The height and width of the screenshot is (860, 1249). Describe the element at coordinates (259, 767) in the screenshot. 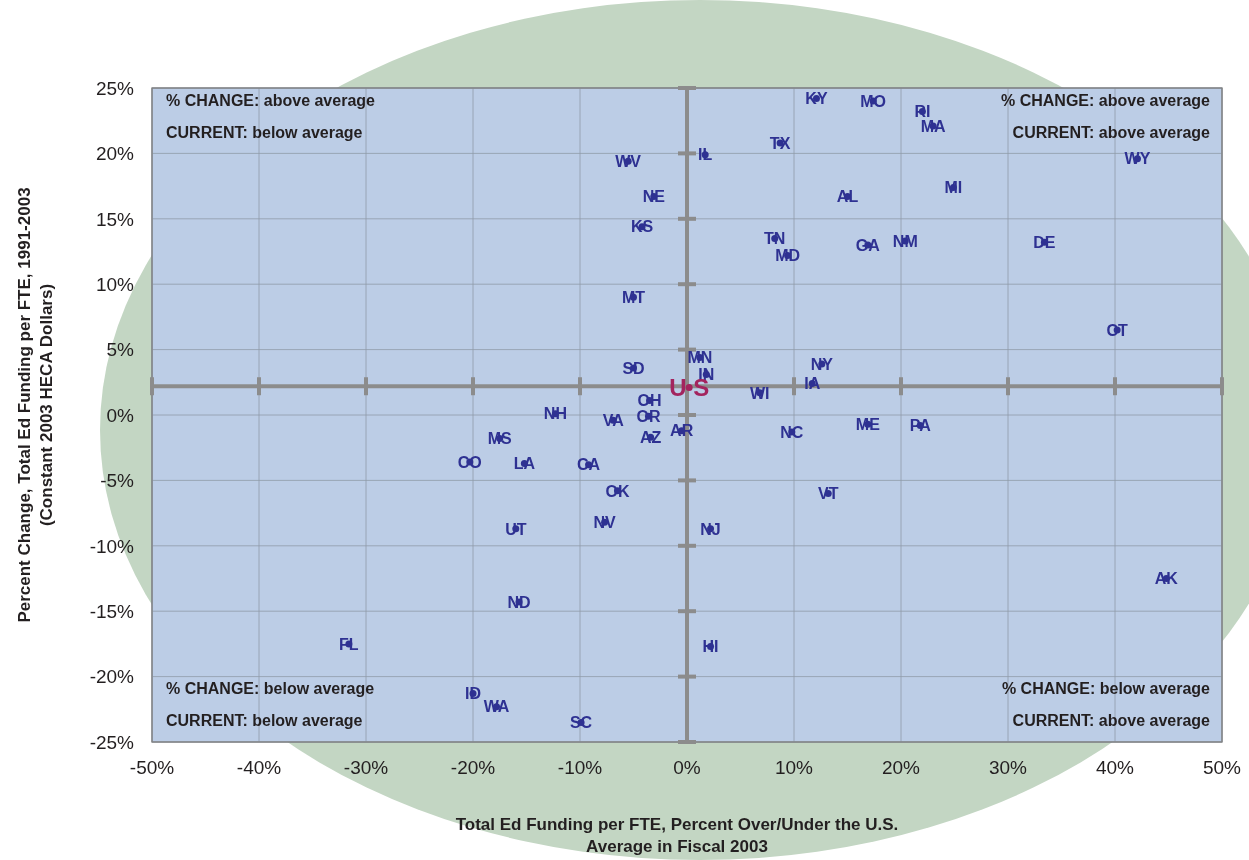

I see `x-tick-label: -40%` at that location.